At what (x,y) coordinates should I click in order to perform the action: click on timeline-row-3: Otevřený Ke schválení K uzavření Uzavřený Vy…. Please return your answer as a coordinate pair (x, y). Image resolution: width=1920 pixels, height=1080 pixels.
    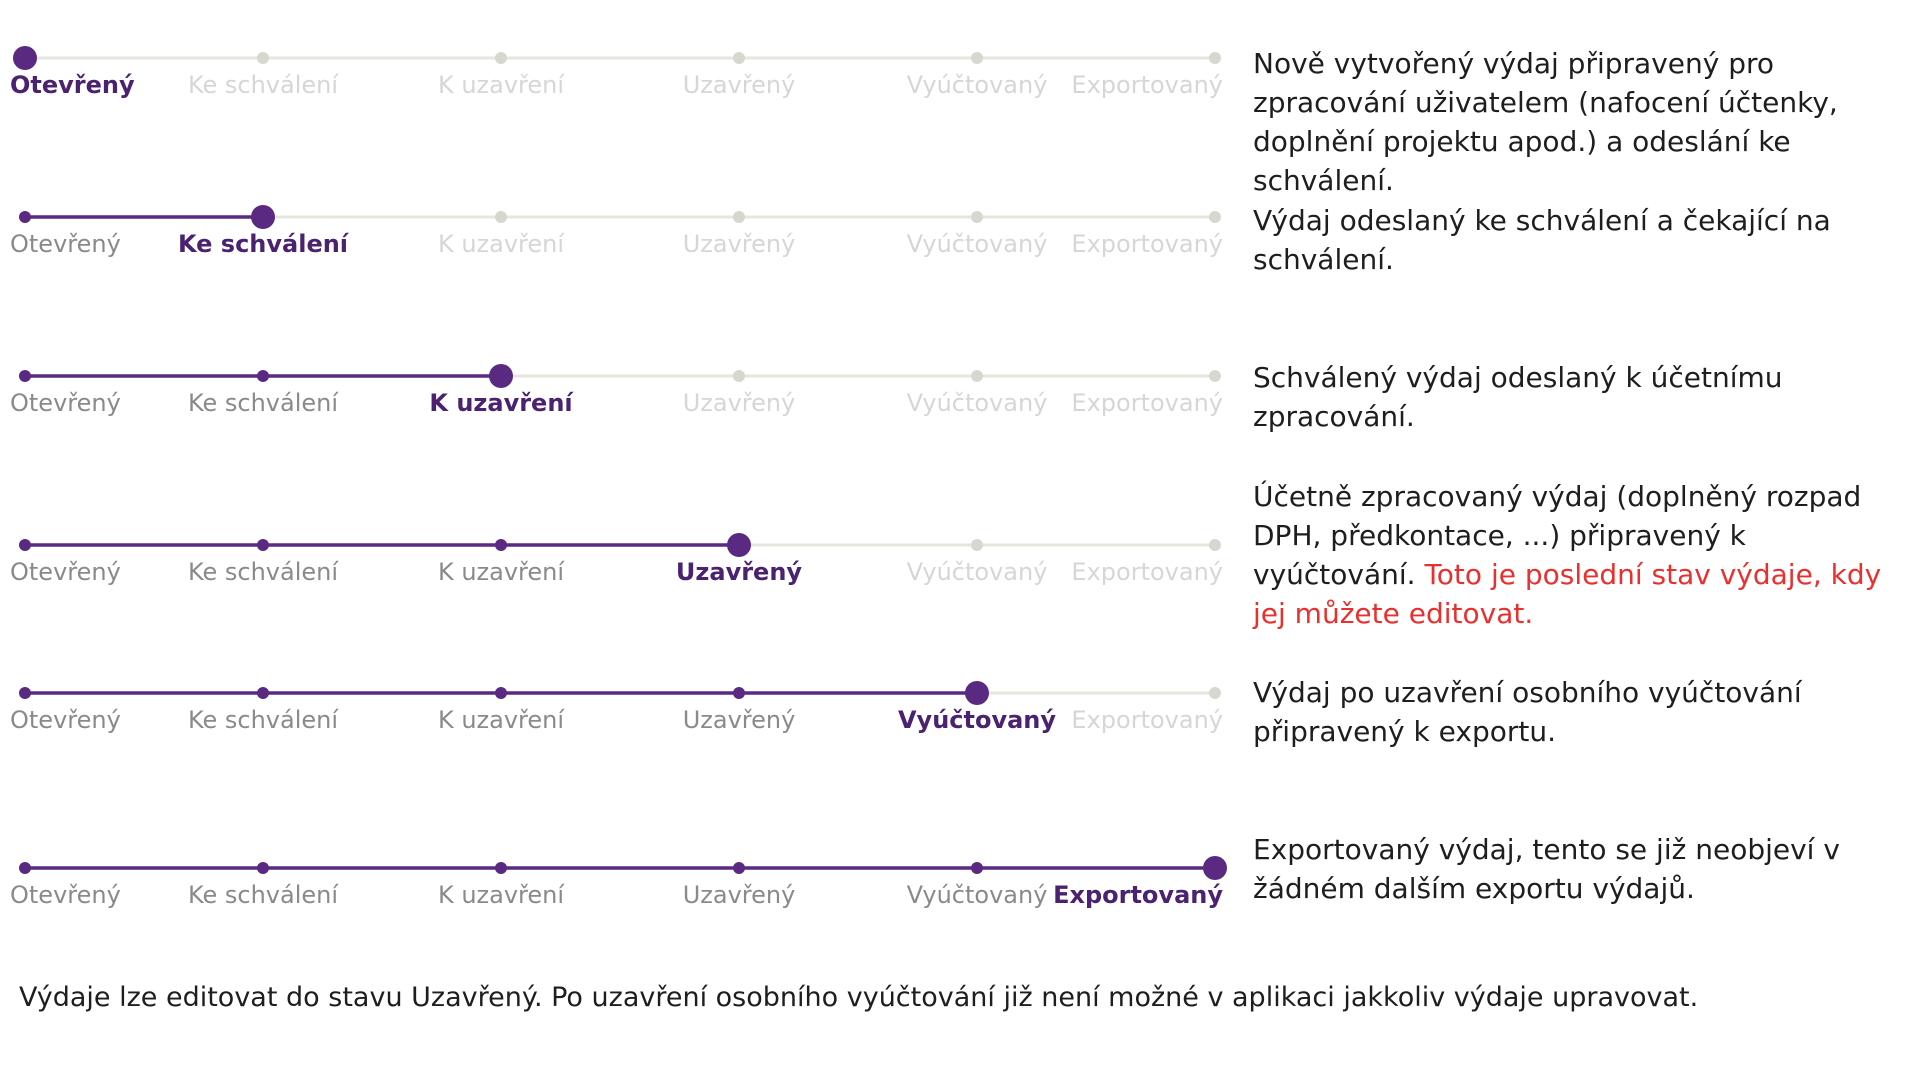
    Looking at the image, I should click on (616, 390).